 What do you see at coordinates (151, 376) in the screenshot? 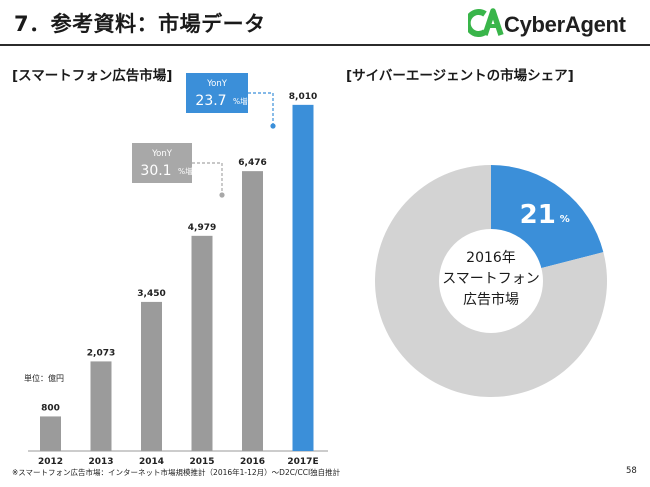
I see `bar-2014` at bounding box center [151, 376].